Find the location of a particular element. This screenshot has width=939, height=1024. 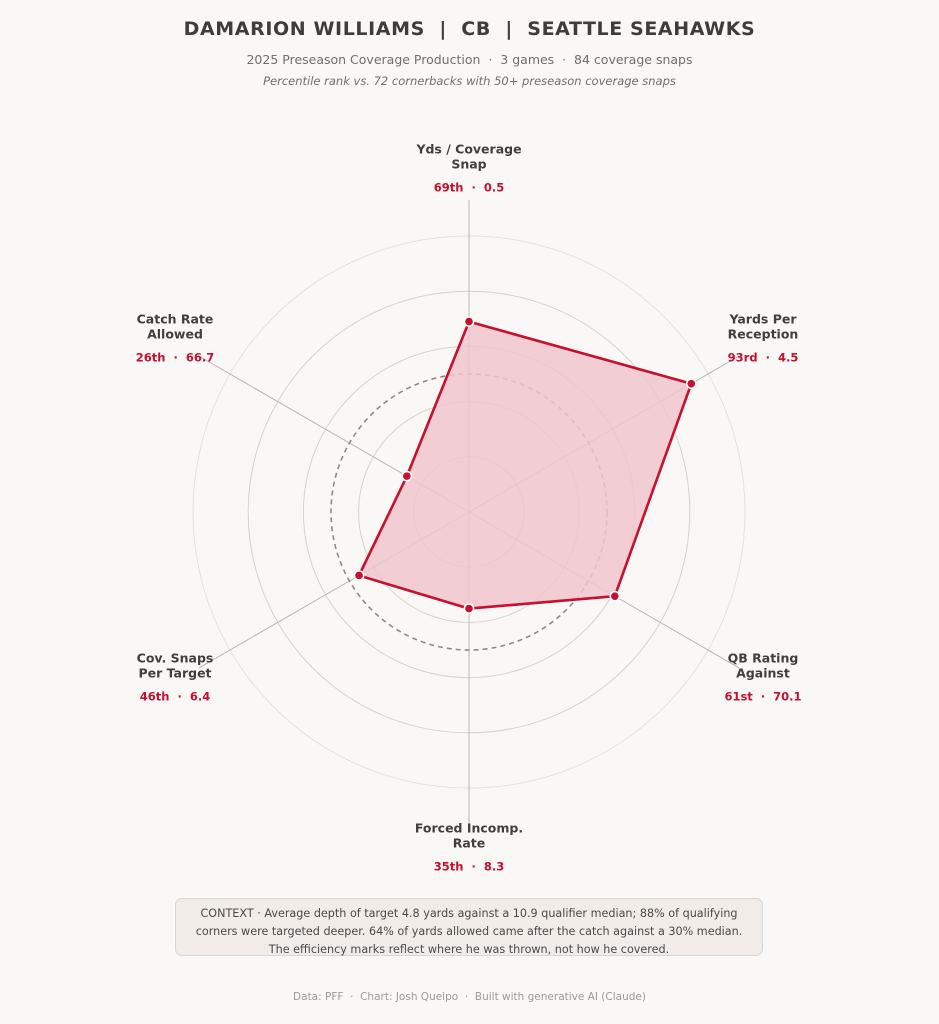

axis-label: QB Rating is located at coordinates (763, 658).